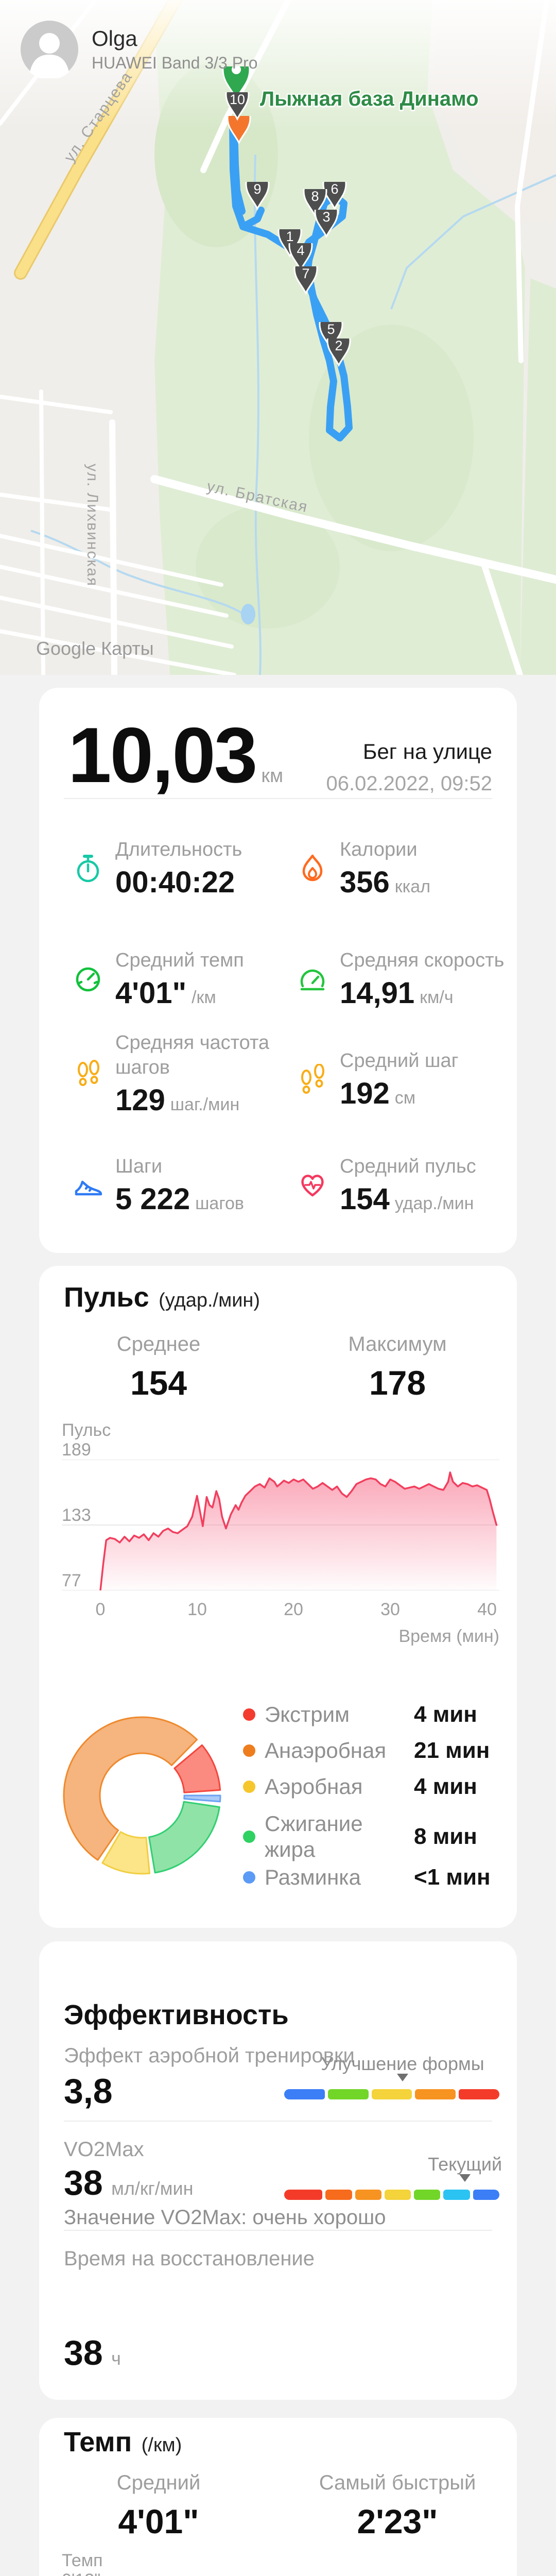 The image size is (556, 2576). What do you see at coordinates (312, 1078) in the screenshot?
I see `stride-footprints-icon` at bounding box center [312, 1078].